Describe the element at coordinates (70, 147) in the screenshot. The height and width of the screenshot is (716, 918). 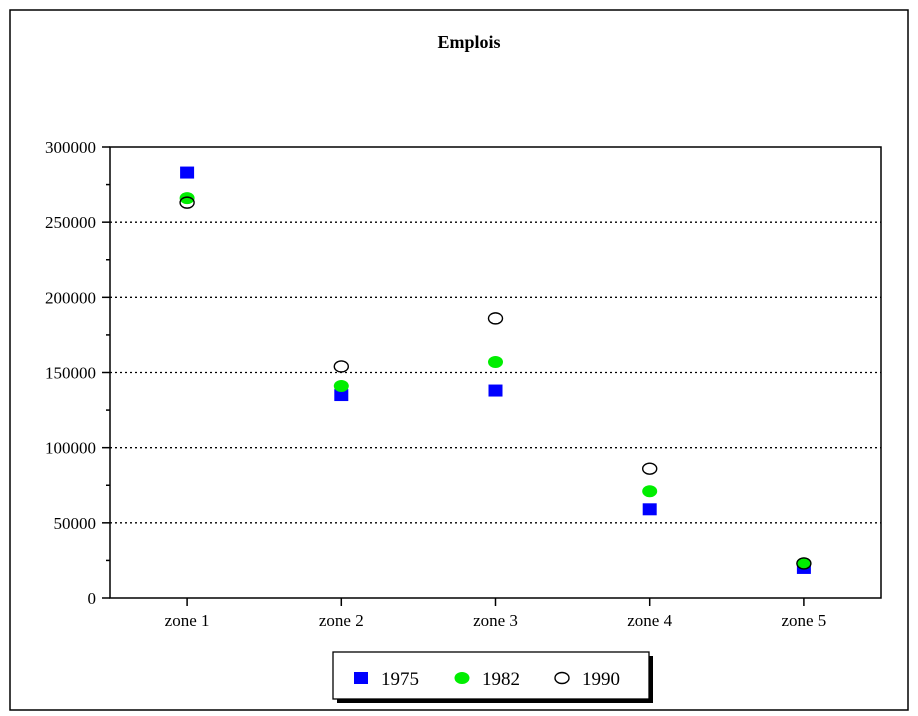
I see `y-tick-label: 300000` at that location.